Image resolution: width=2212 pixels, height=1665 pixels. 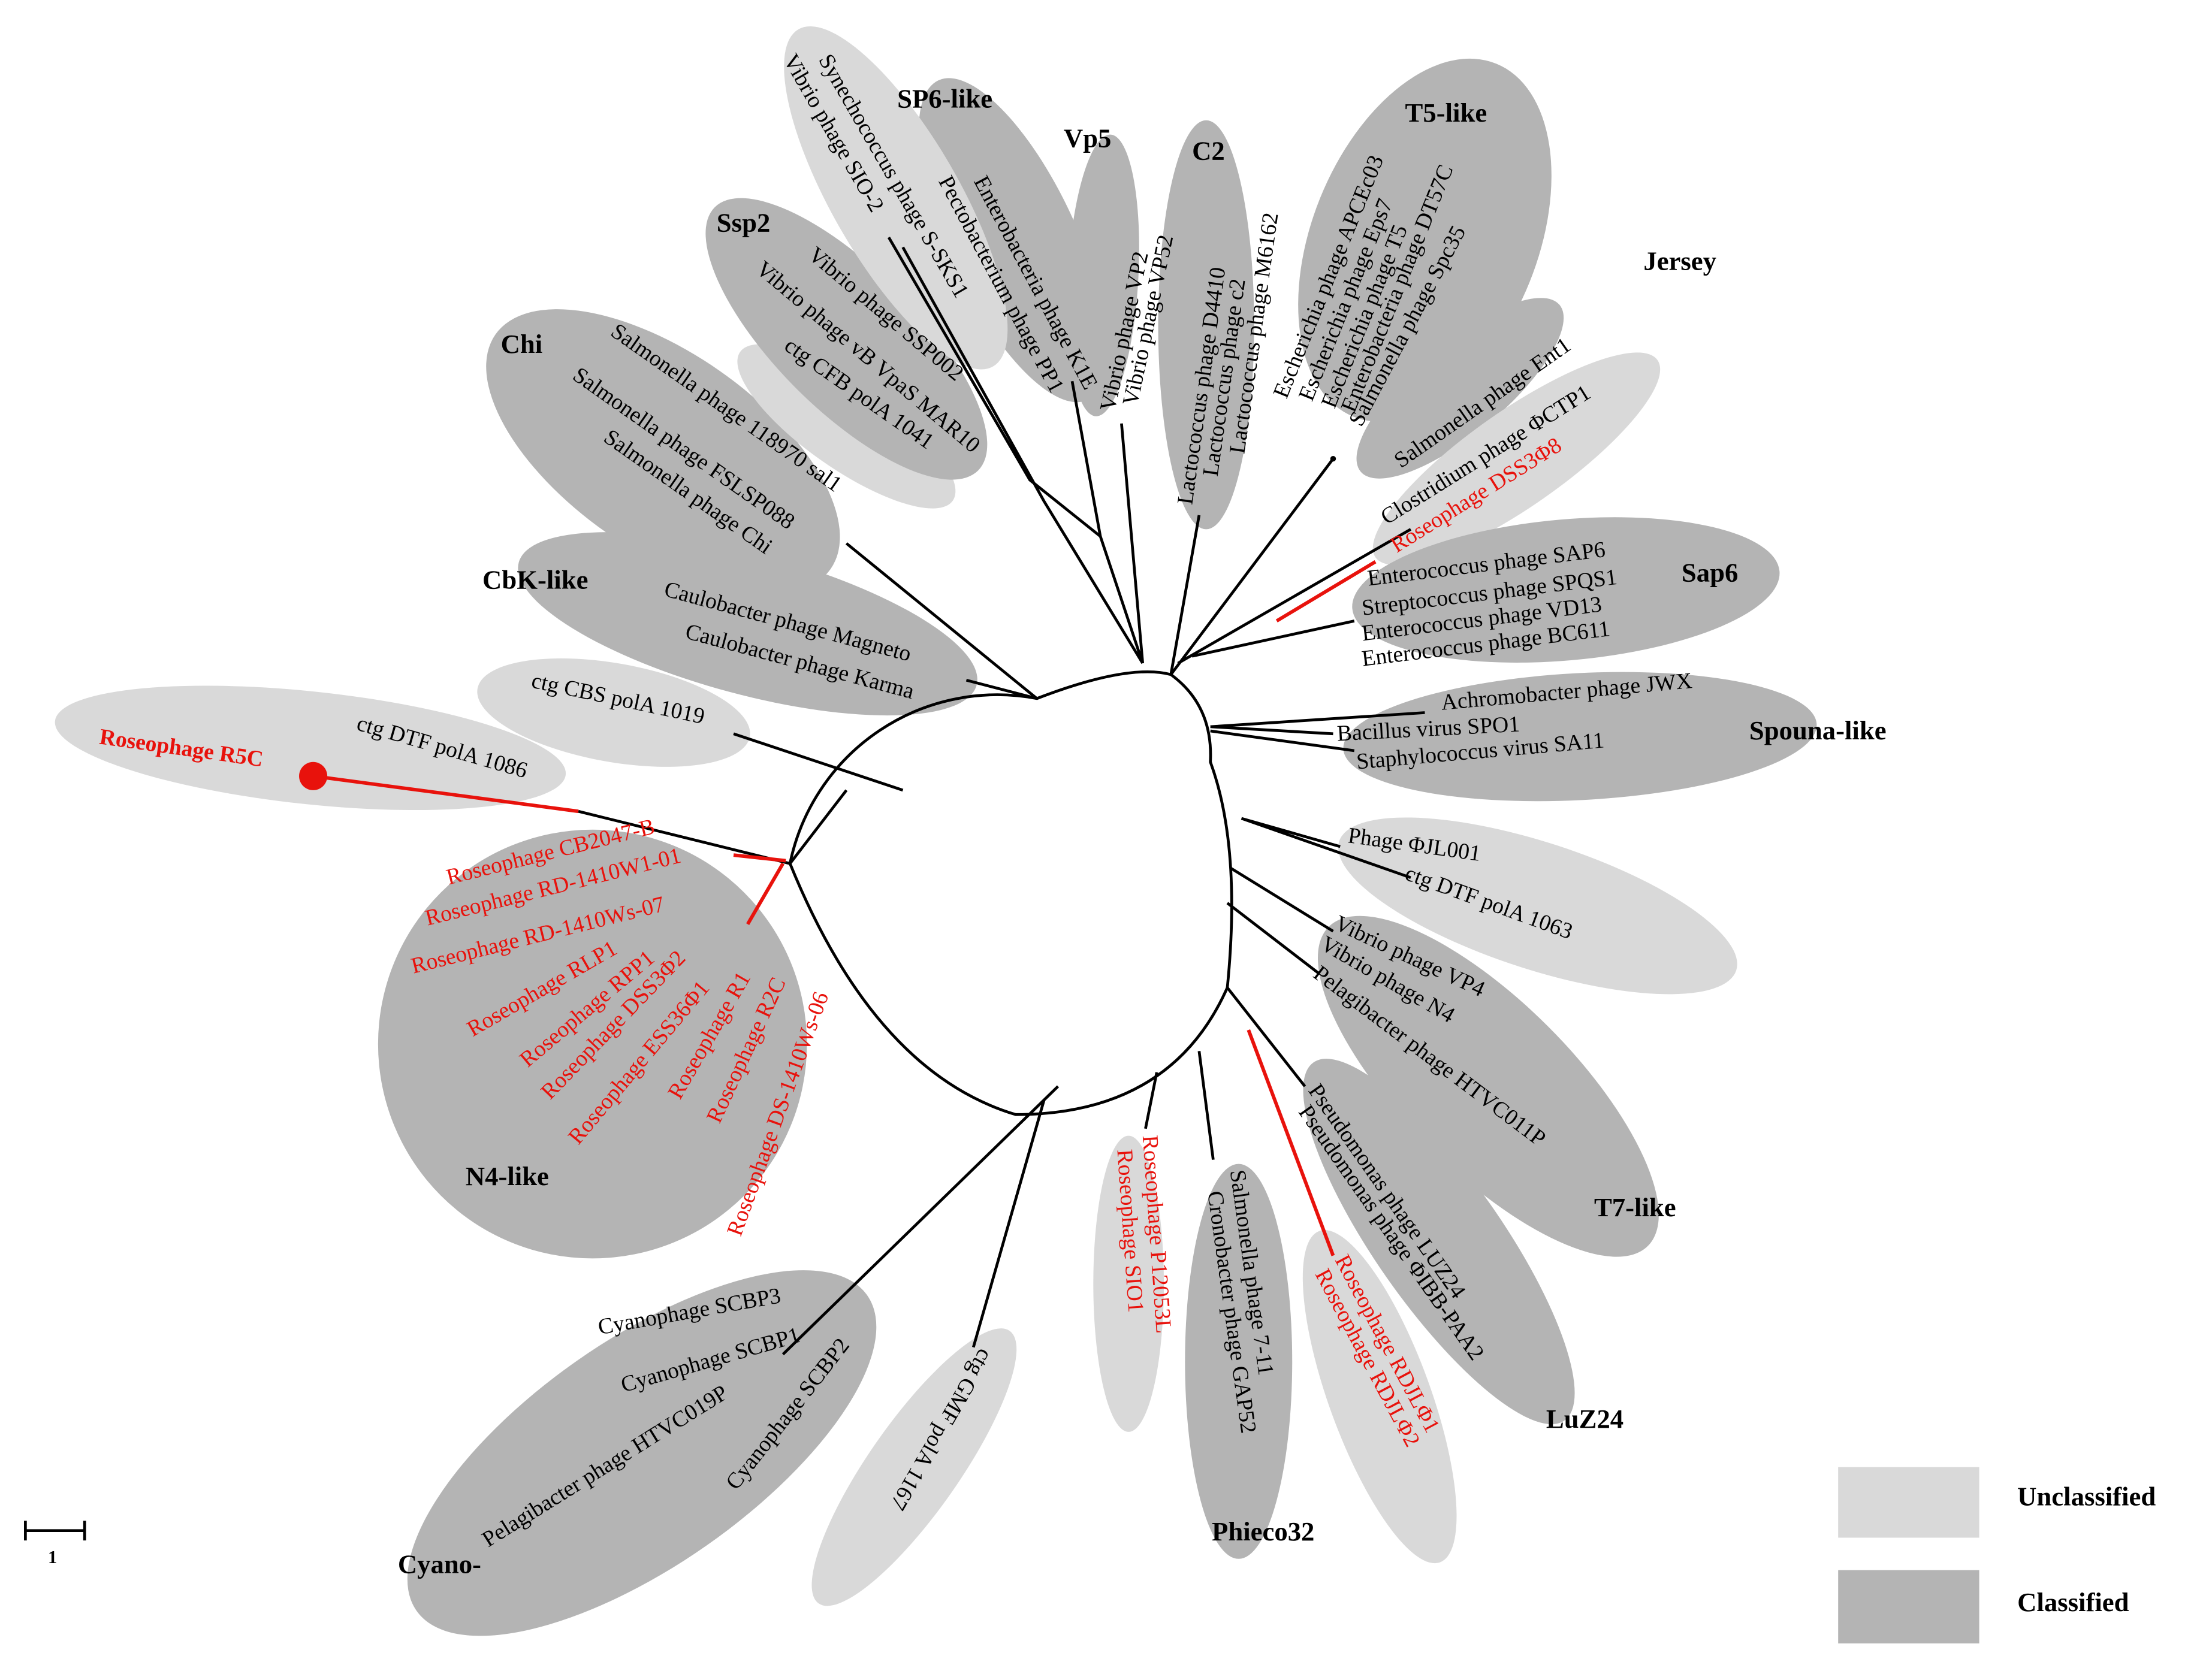 I want to click on scale-bar-label: 1, so click(x=52, y=1557).